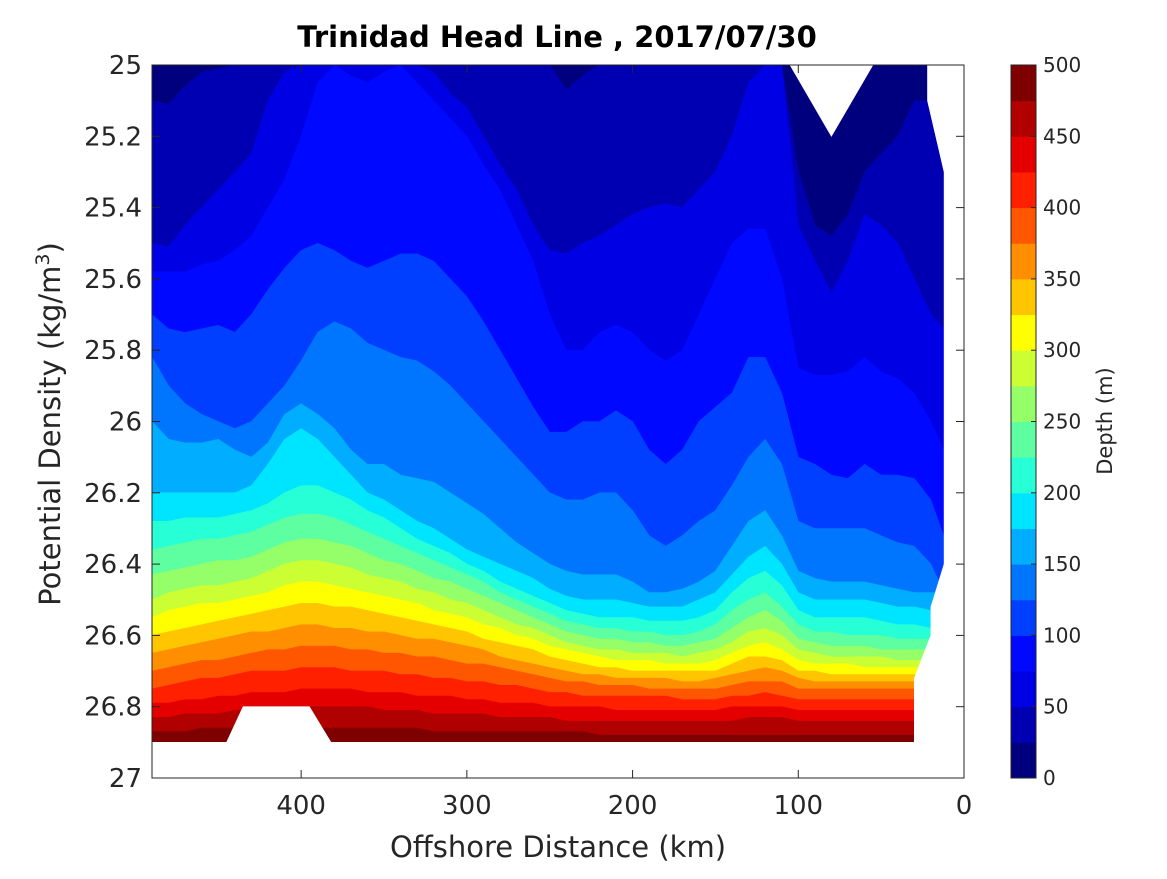  I want to click on y-tick-label: 26.2, so click(113, 494).